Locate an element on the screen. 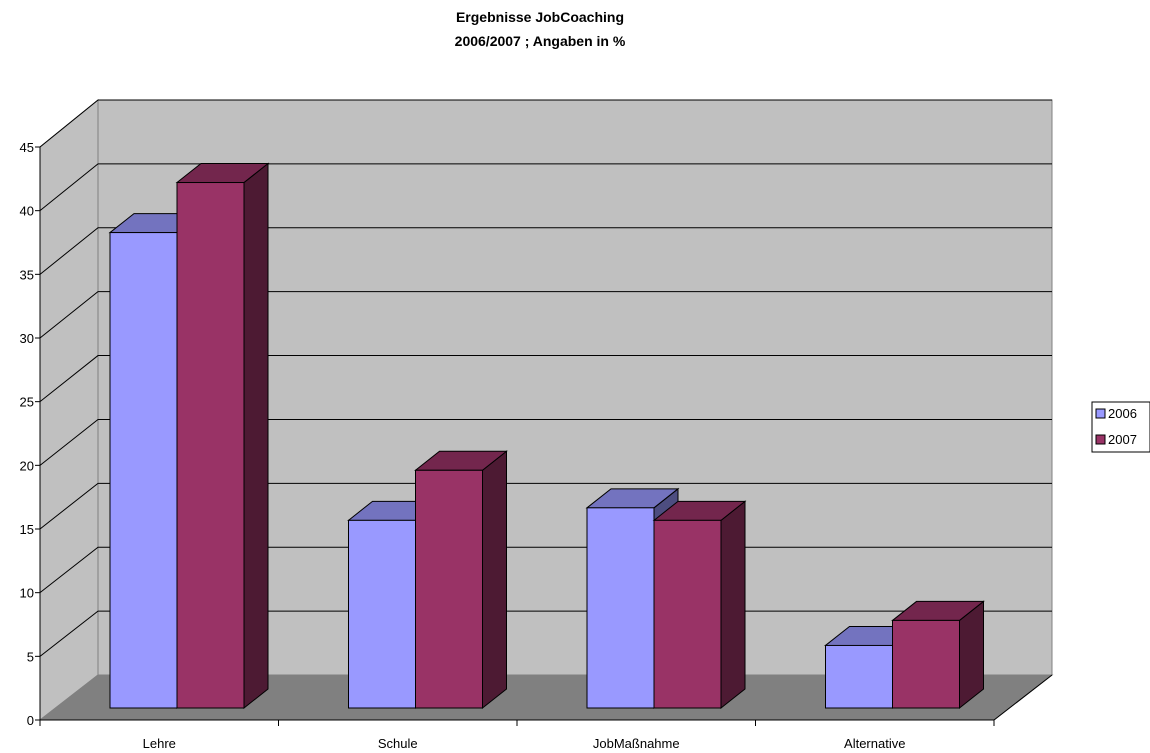 The width and height of the screenshot is (1150, 753). bar-2007-Alternative is located at coordinates (938, 655).